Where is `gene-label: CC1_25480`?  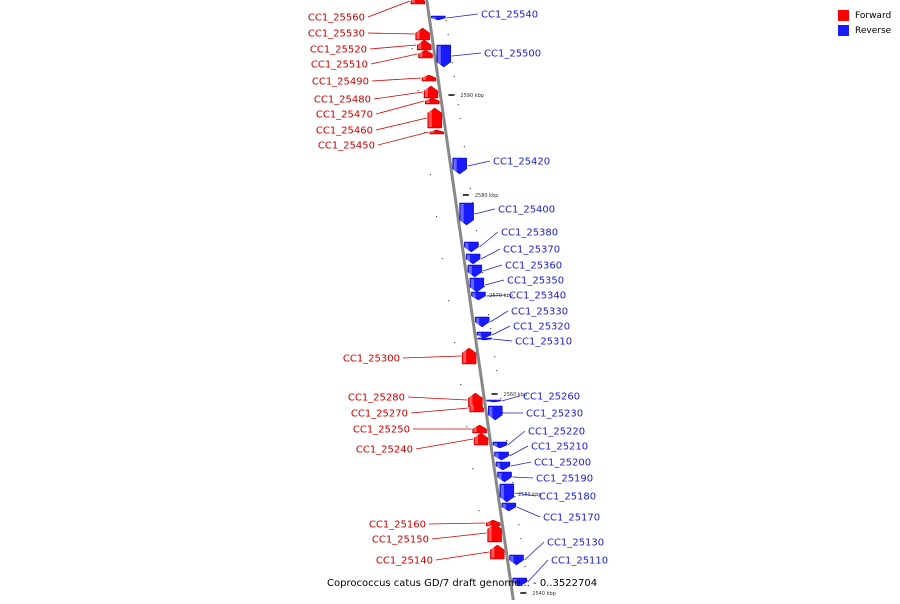 gene-label: CC1_25480 is located at coordinates (342, 100).